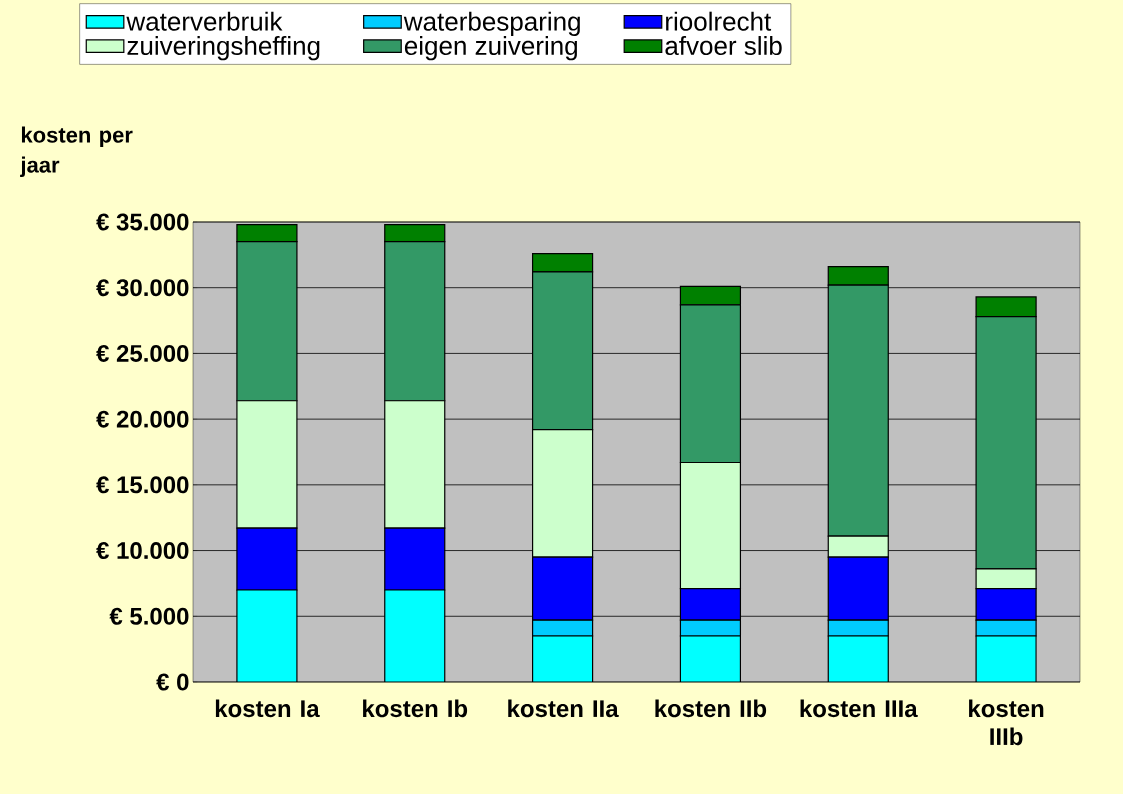  What do you see at coordinates (149, 616) in the screenshot?
I see `y-tick-label: € 5.000` at bounding box center [149, 616].